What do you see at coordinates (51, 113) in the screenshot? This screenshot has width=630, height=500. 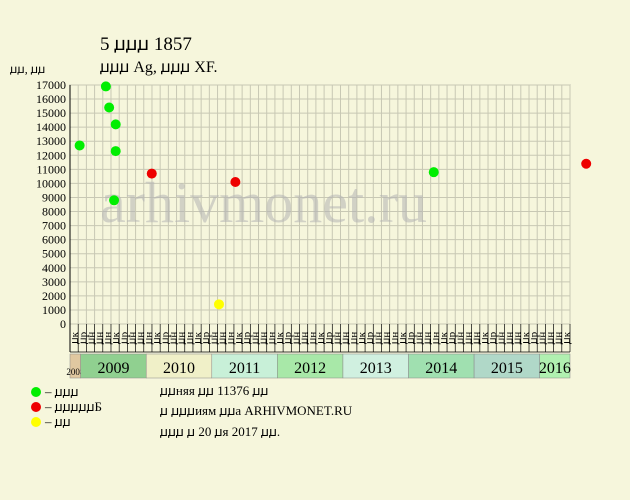 I see `y-tick-label: 15000` at bounding box center [51, 113].